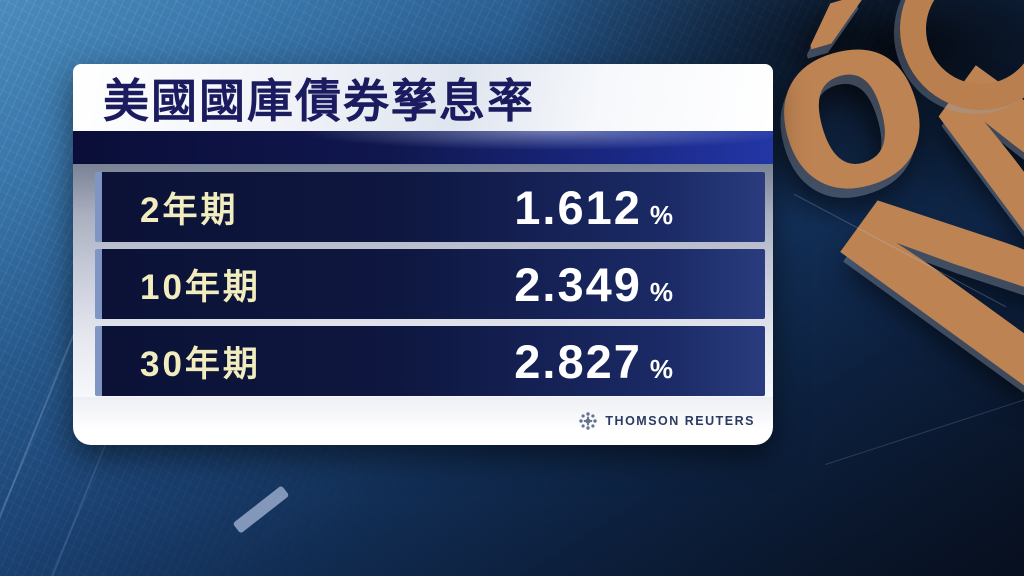  I want to click on thomson-reuters-logo-icon, so click(588, 421).